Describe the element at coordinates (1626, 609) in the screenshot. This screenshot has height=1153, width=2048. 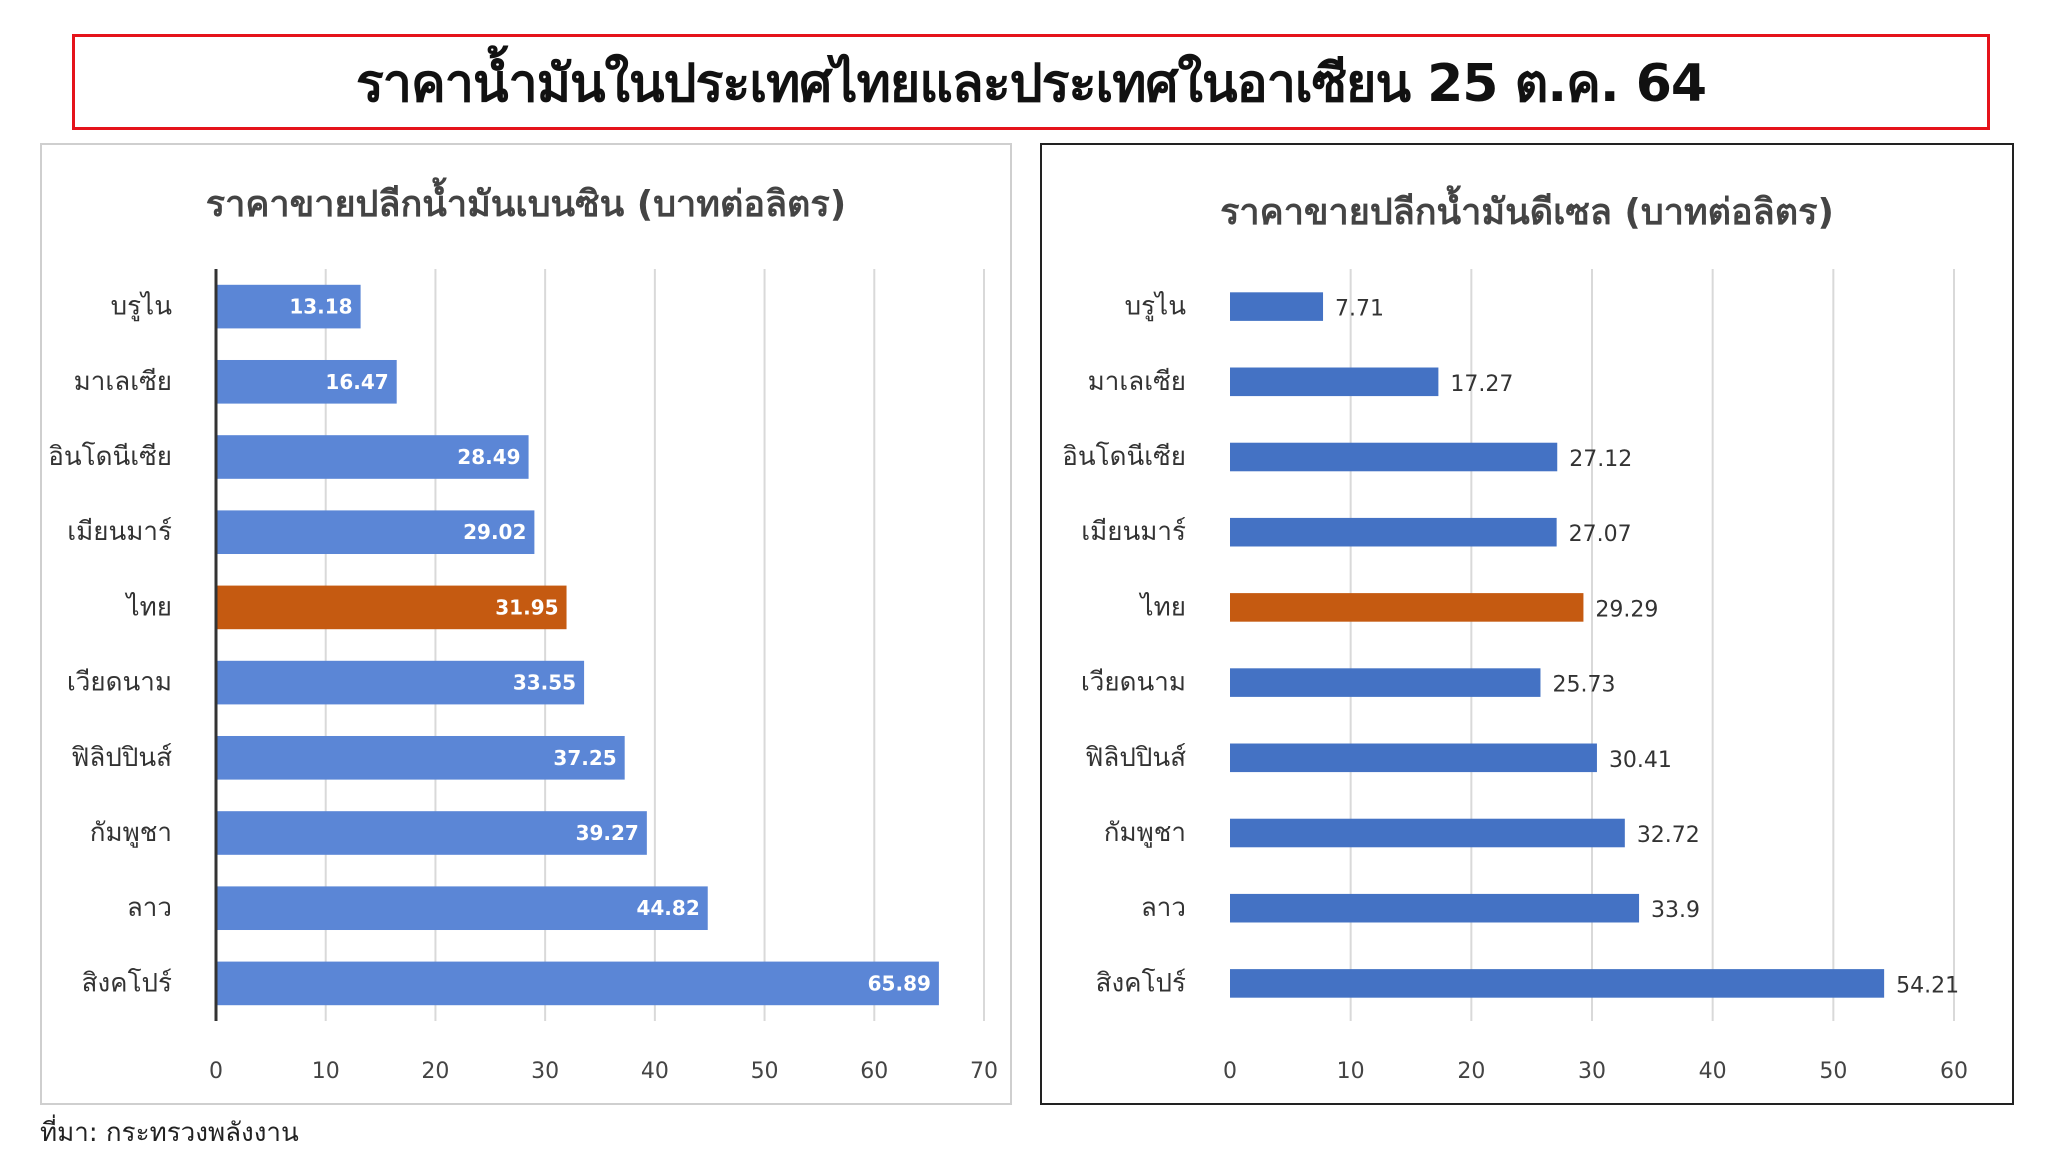
I see `data-label: 29.29` at that location.